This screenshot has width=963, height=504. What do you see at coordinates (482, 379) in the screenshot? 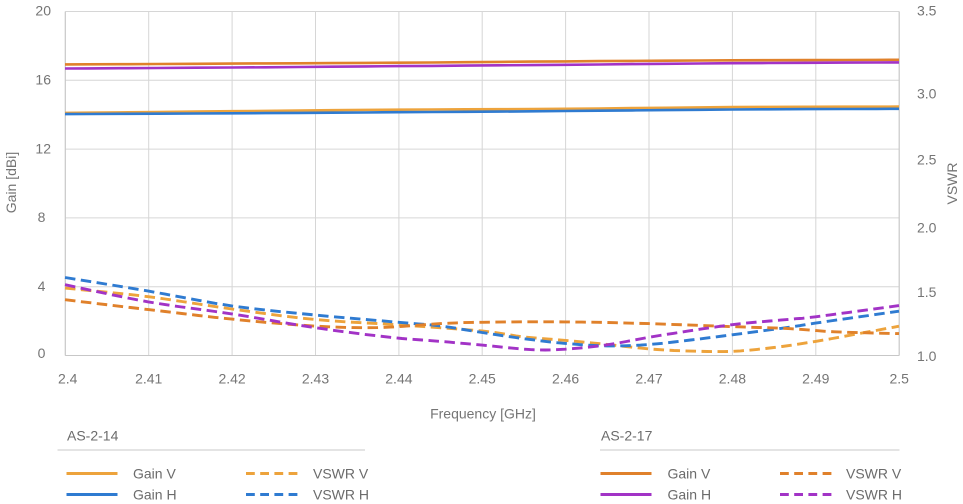
I see `svg-text: 2.45` at bounding box center [482, 379].